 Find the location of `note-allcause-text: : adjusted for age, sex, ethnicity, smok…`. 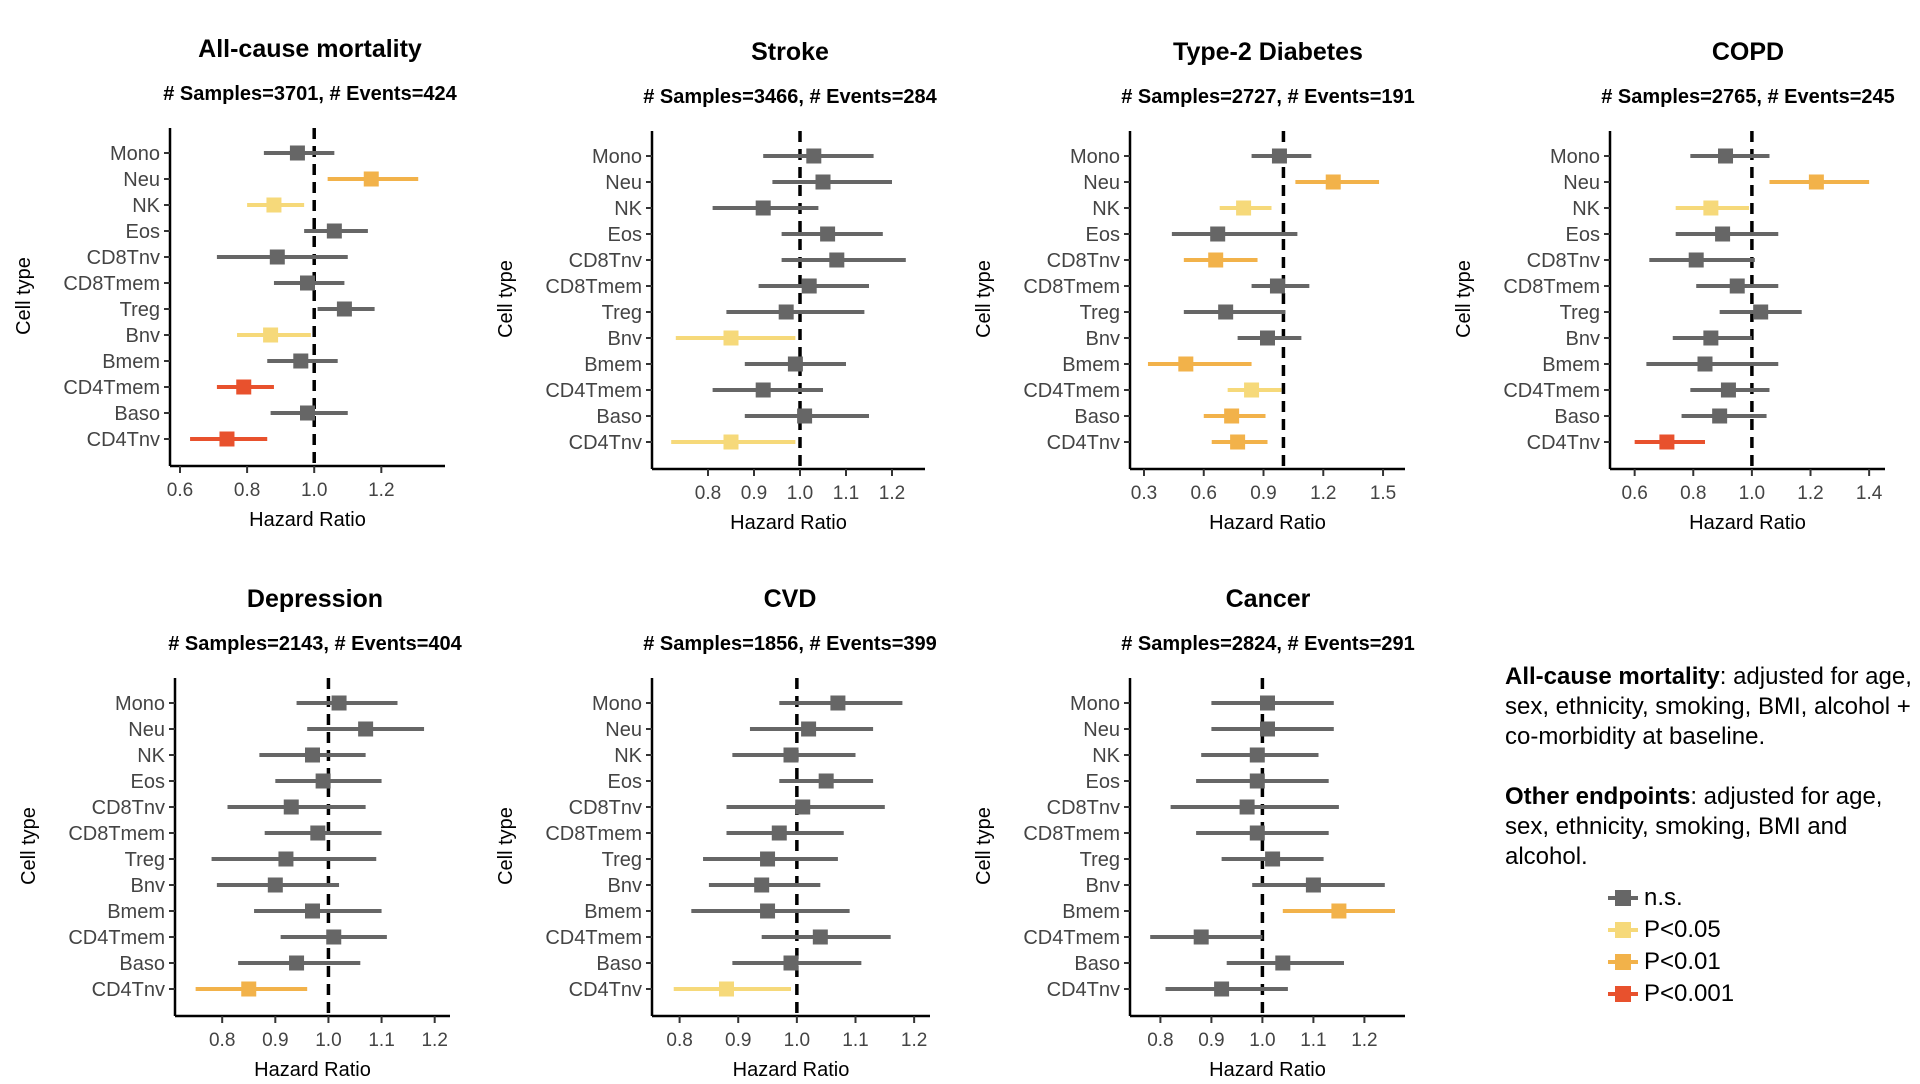

note-allcause-text: : adjusted for age, sex, ethnicity, smok… is located at coordinates (1708, 706).